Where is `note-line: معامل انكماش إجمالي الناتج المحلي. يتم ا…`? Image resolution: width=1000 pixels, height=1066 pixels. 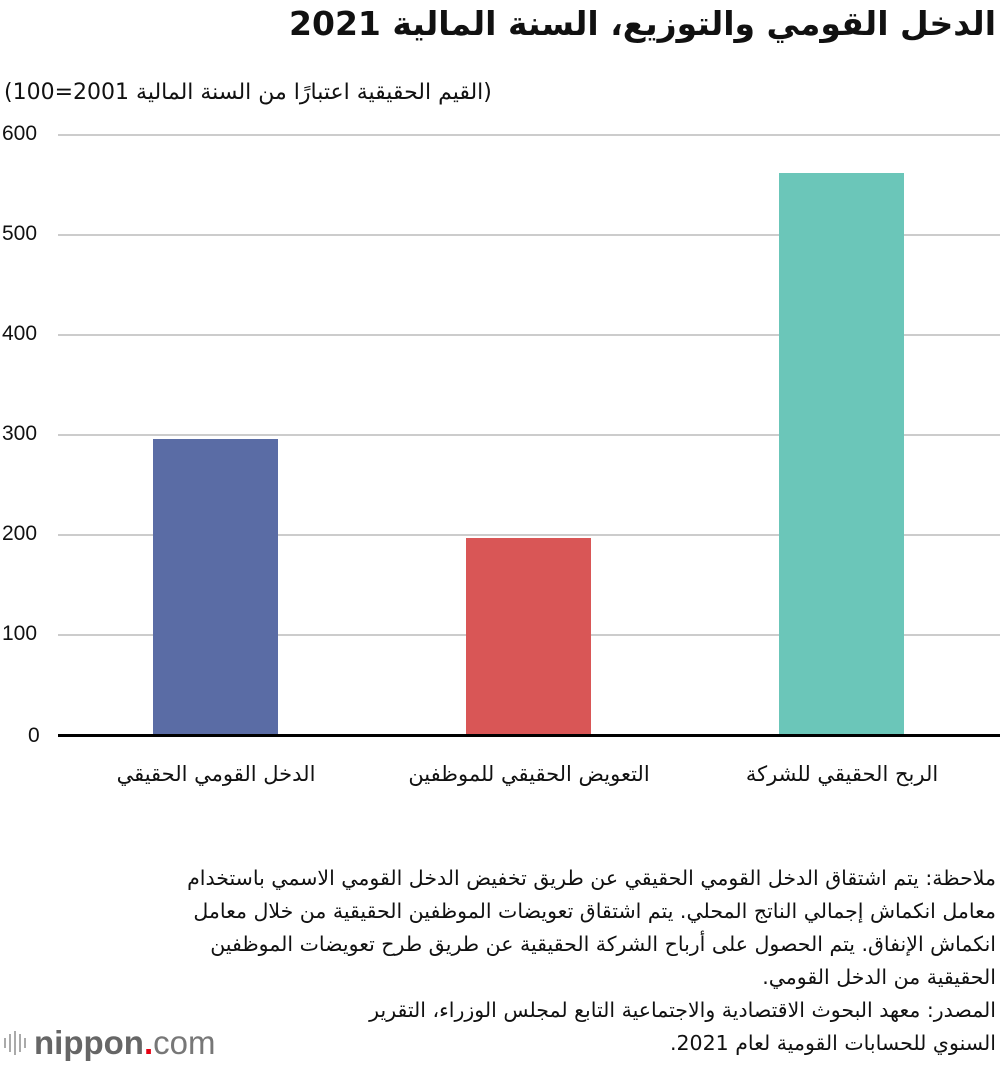
note-line: معامل انكماش إجمالي الناتج المحلي. يتم ا… is located at coordinates (594, 911).